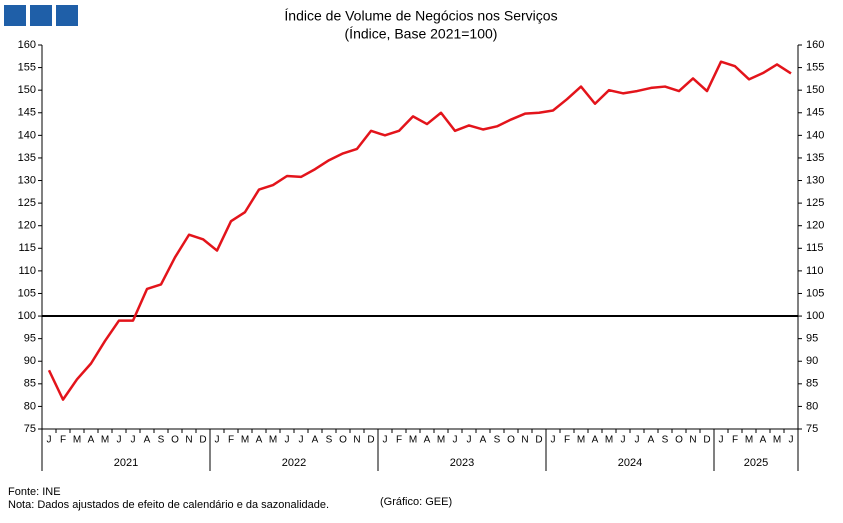 Image resolution: width=843 pixels, height=523 pixels. I want to click on year-label: 2024, so click(630, 463).